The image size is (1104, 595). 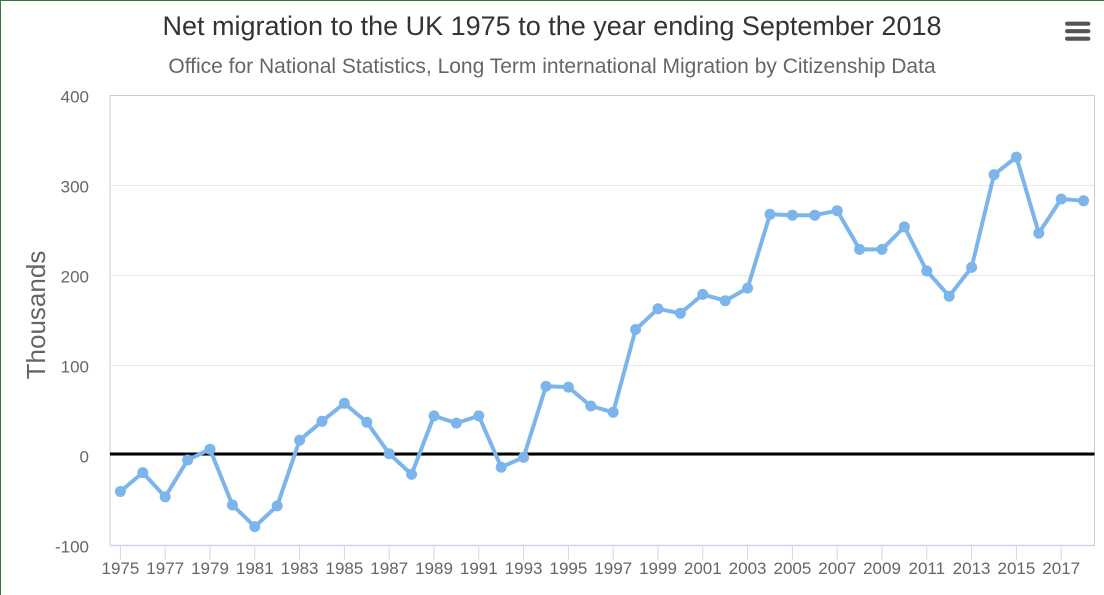 I want to click on svg-text: 2017, so click(x=1061, y=568).